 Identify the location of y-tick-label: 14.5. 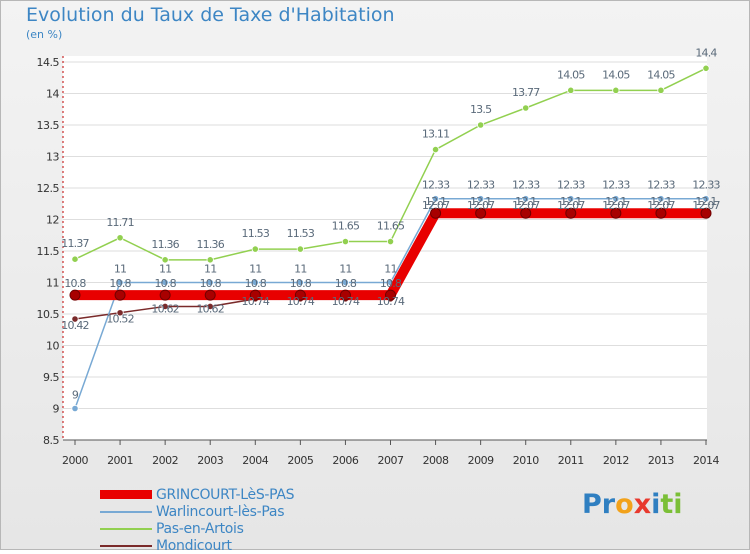
(48, 62).